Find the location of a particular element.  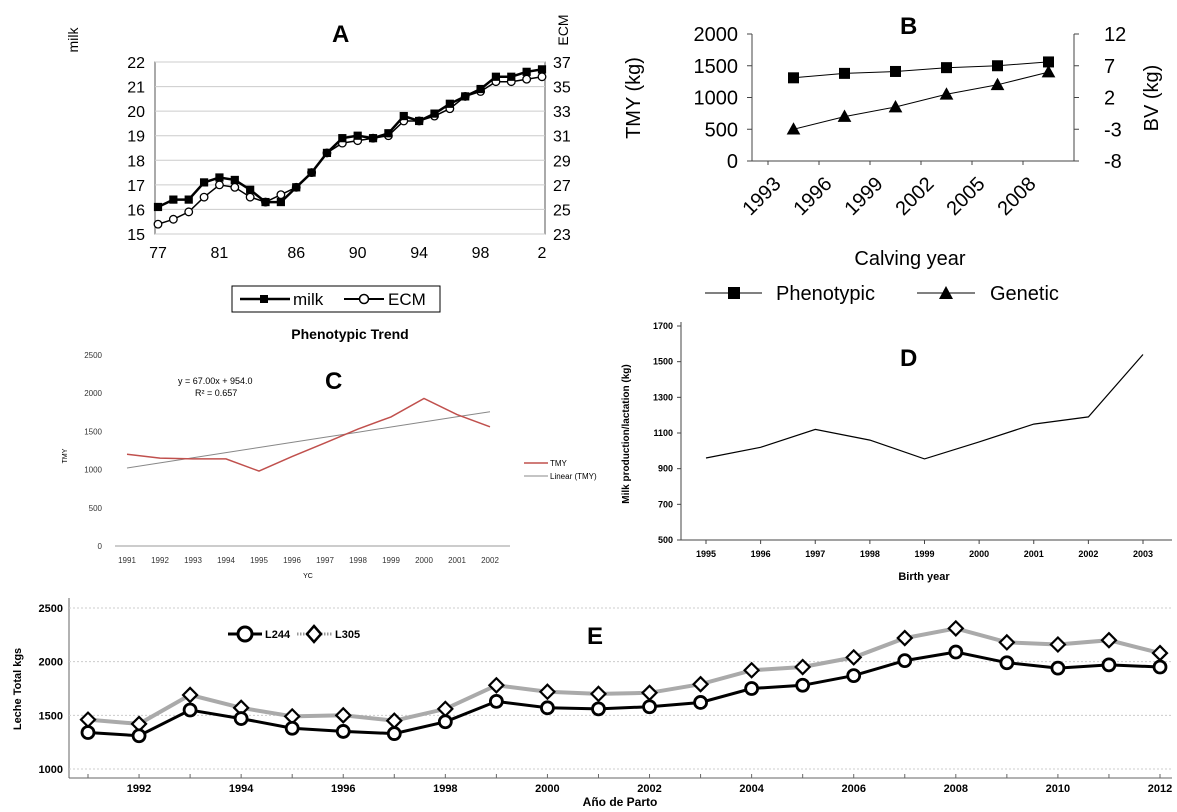

chart-d-xtick: 1998 is located at coordinates (870, 554).